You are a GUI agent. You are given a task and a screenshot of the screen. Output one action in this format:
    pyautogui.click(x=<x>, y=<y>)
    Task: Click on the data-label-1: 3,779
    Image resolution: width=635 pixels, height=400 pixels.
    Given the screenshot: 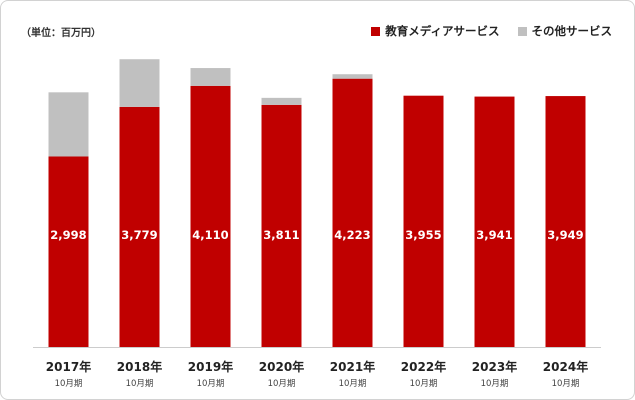 What is the action you would take?
    pyautogui.click(x=139, y=235)
    